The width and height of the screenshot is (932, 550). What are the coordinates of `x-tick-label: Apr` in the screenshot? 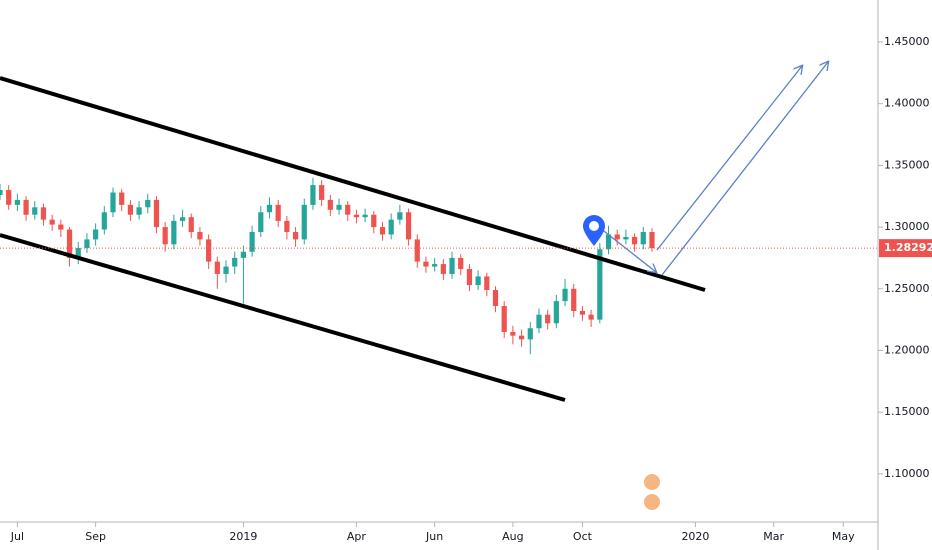 It's located at (357, 536).